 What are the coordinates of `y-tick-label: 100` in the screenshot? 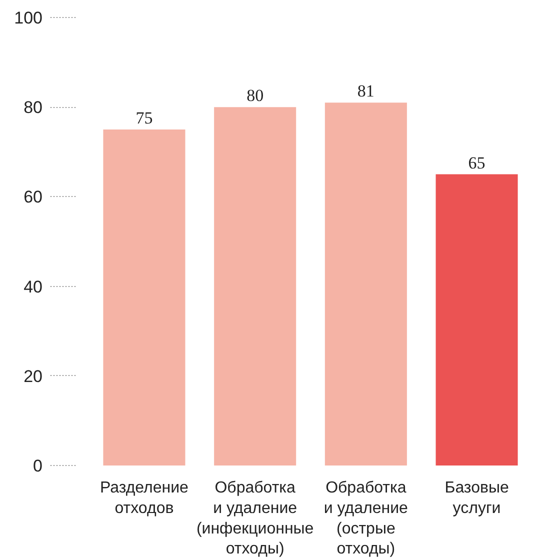 It's located at (28, 18).